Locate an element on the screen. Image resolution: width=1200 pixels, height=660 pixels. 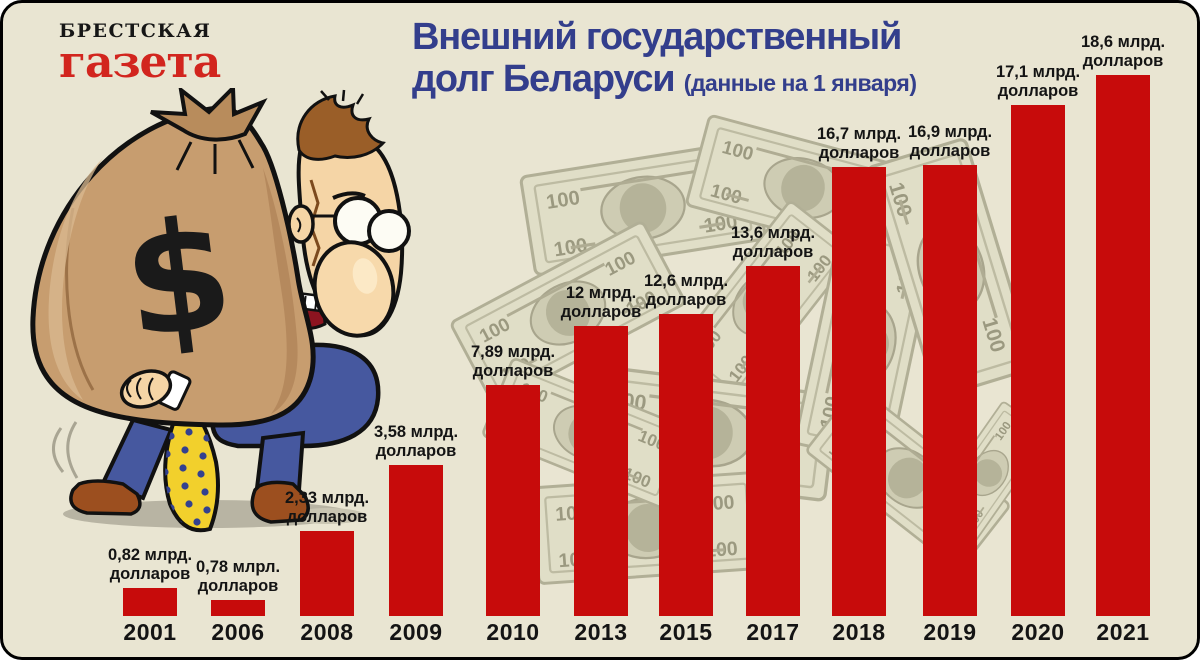
logo-line-brestskaya: БРЕСТСКАЯ is located at coordinates (135, 31).